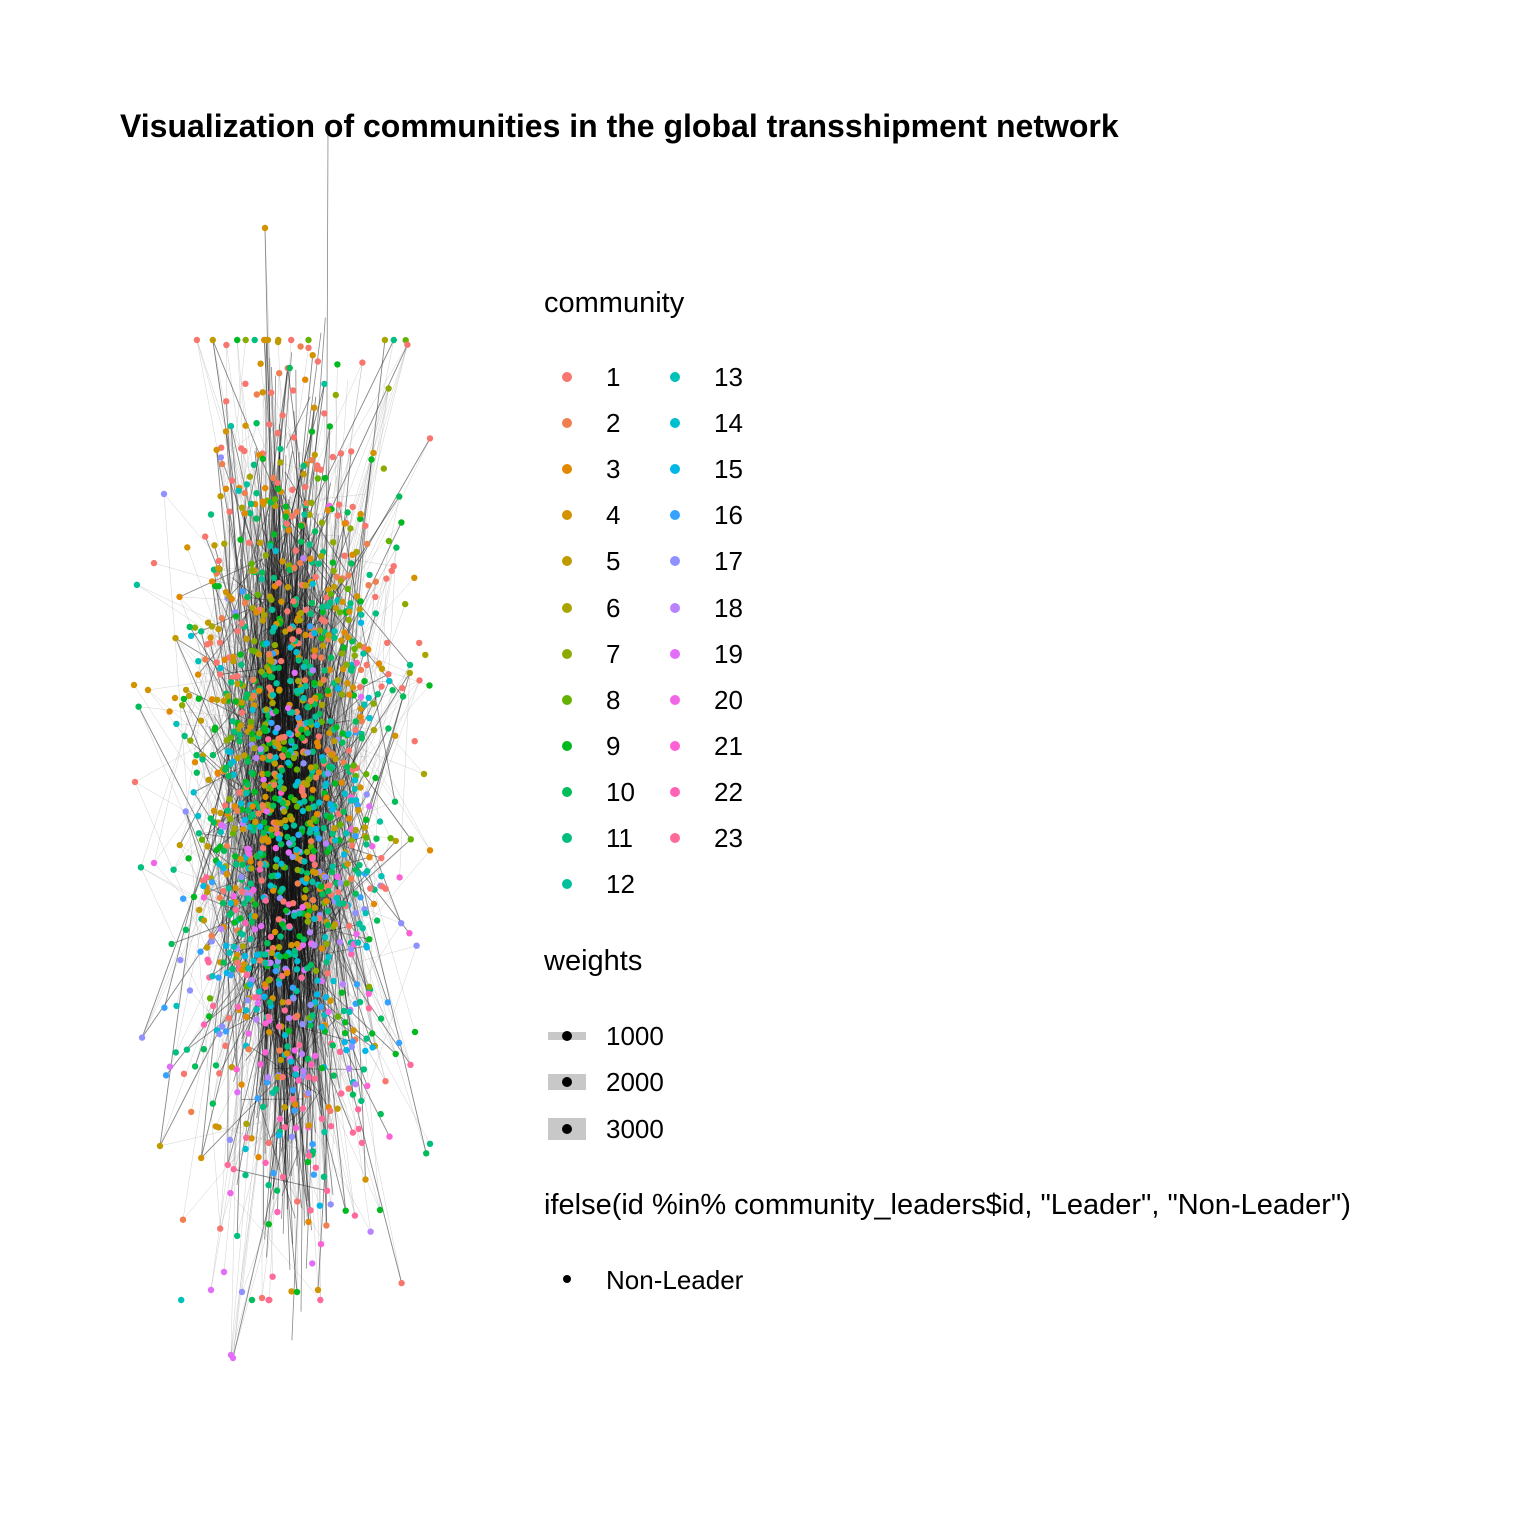 The width and height of the screenshot is (1536, 1536). I want to click on legend-label-community-10: 10, so click(620, 791).